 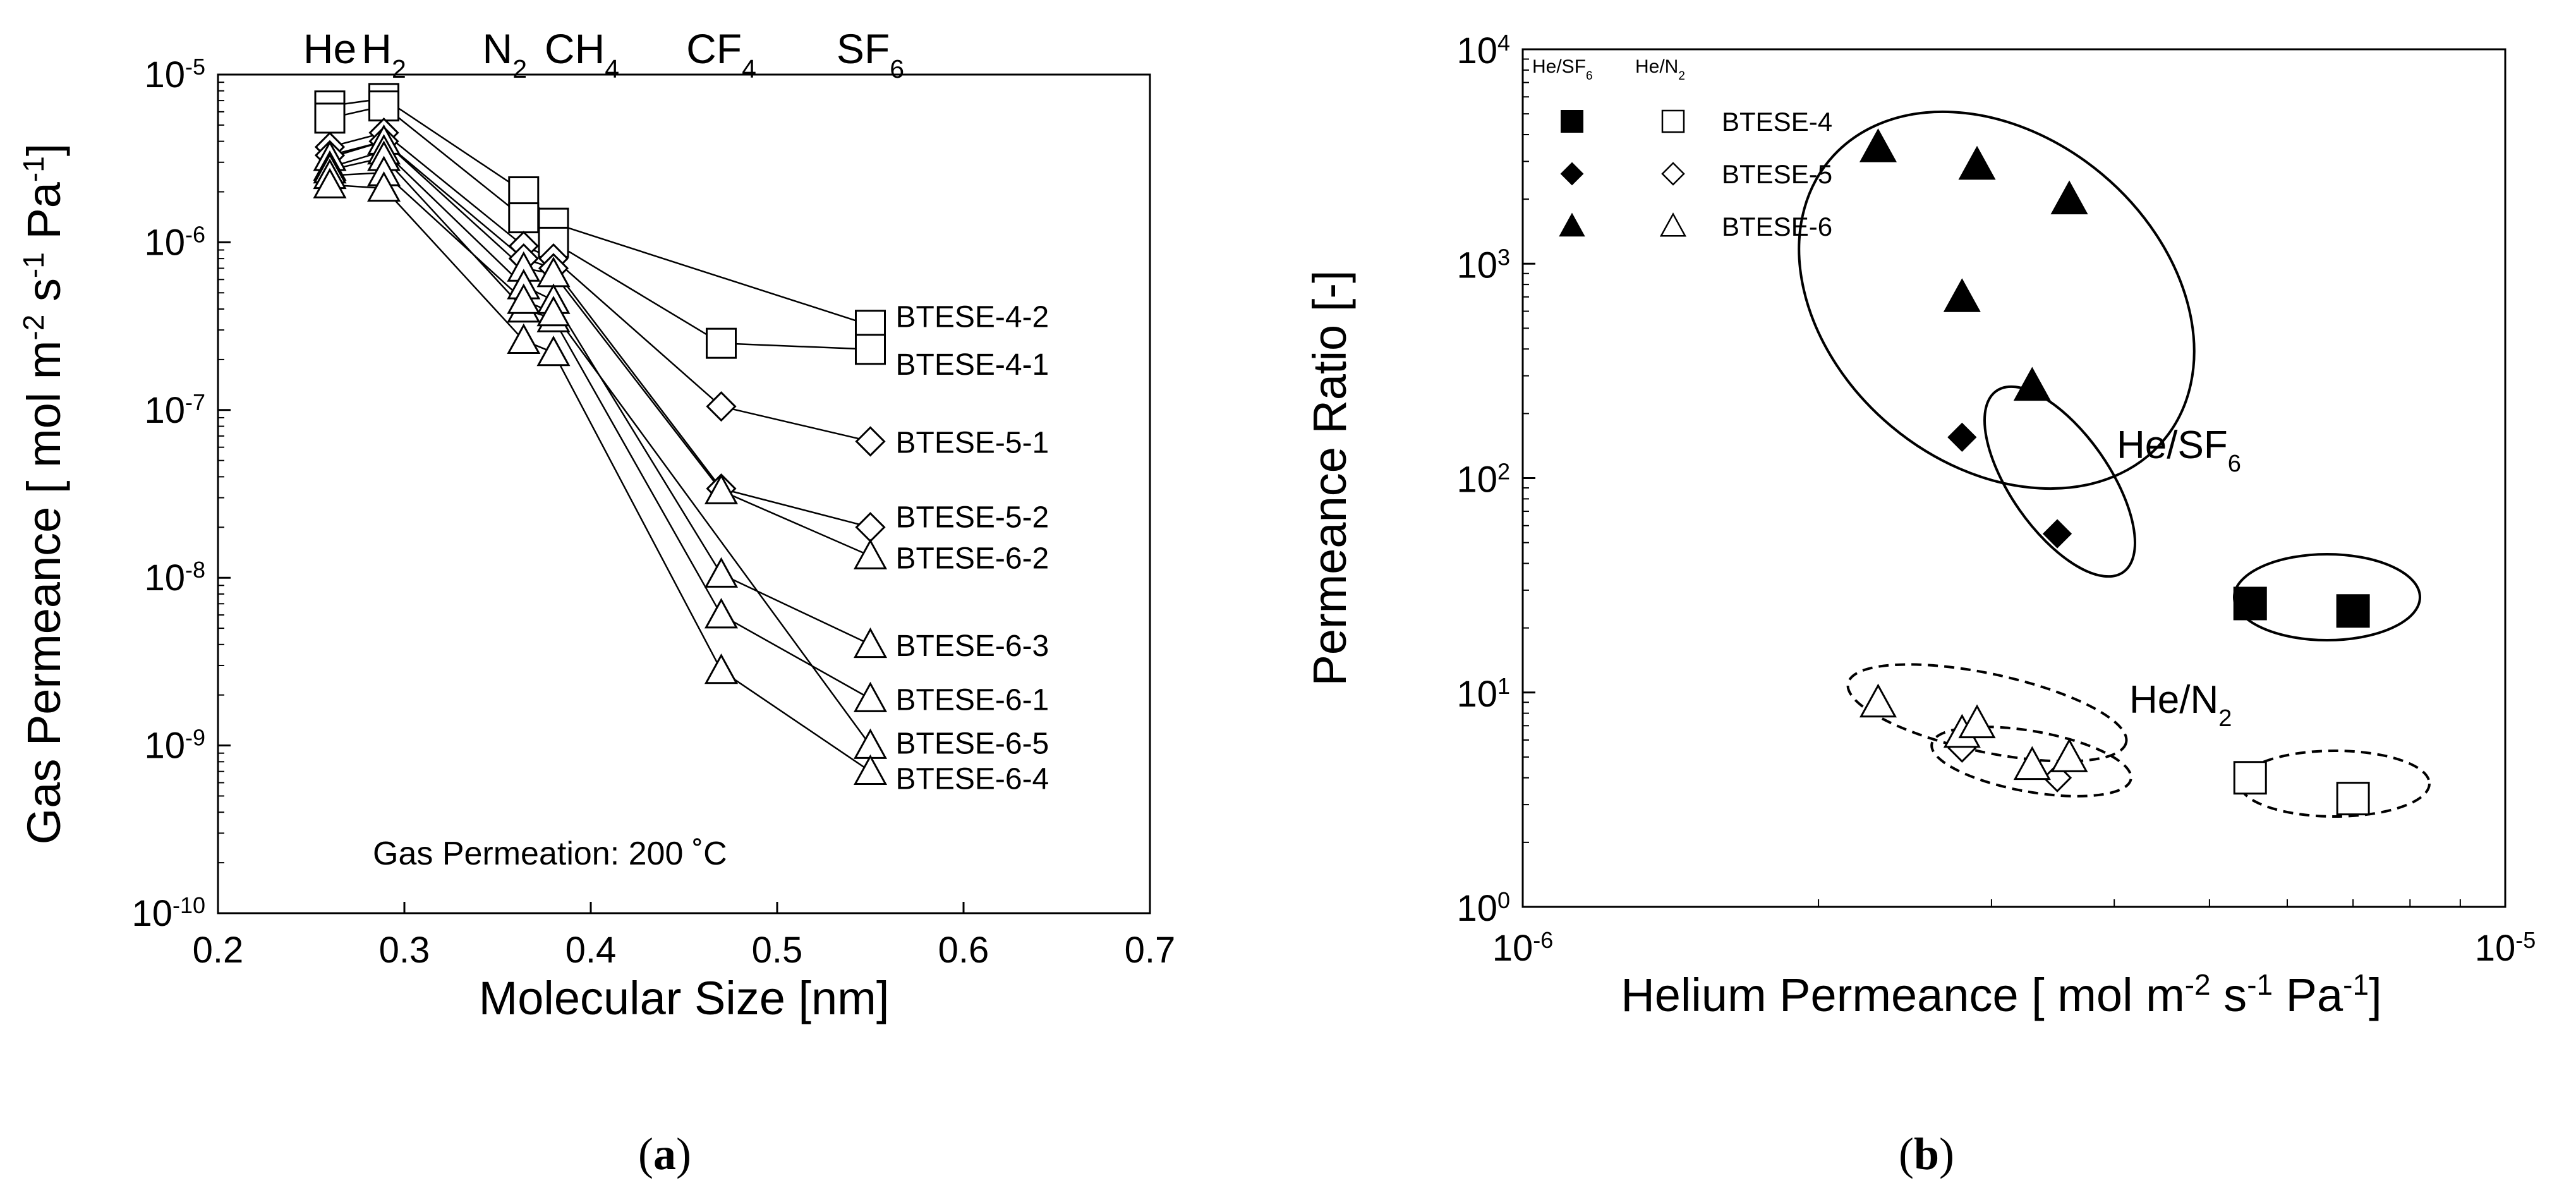 I want to click on panel-a-ytick-label: 10⁻⁹, so click(x=174, y=745).